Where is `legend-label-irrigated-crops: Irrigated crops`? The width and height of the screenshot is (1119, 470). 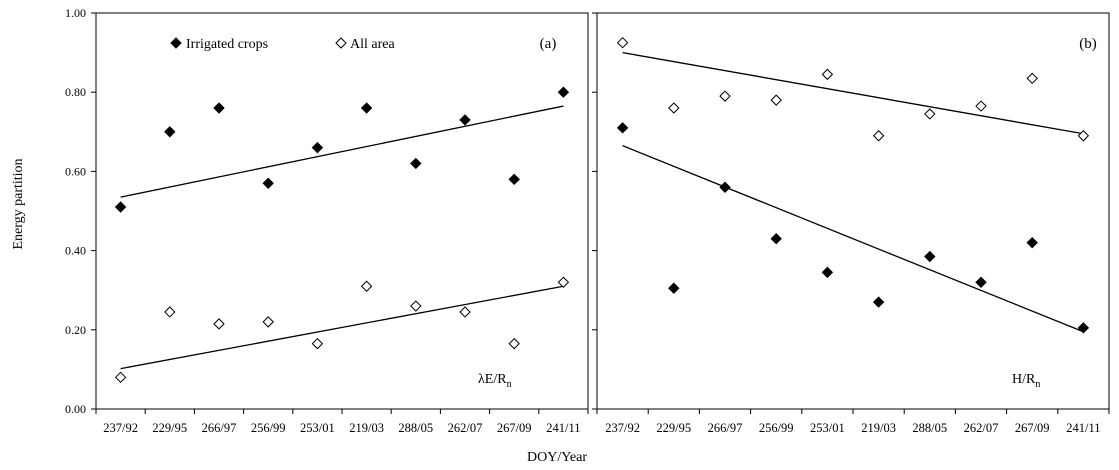
legend-label-irrigated-crops: Irrigated crops is located at coordinates (227, 44).